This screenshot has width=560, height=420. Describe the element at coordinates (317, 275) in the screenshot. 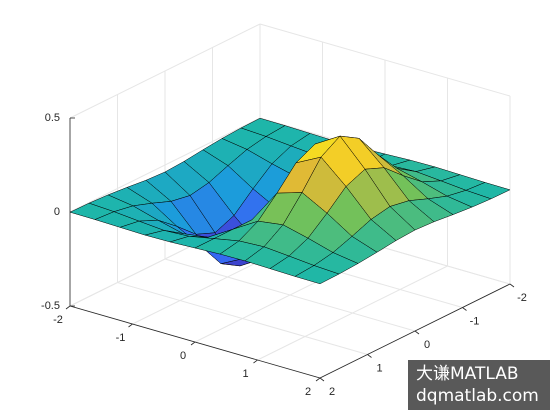

I see `surface-face` at that location.